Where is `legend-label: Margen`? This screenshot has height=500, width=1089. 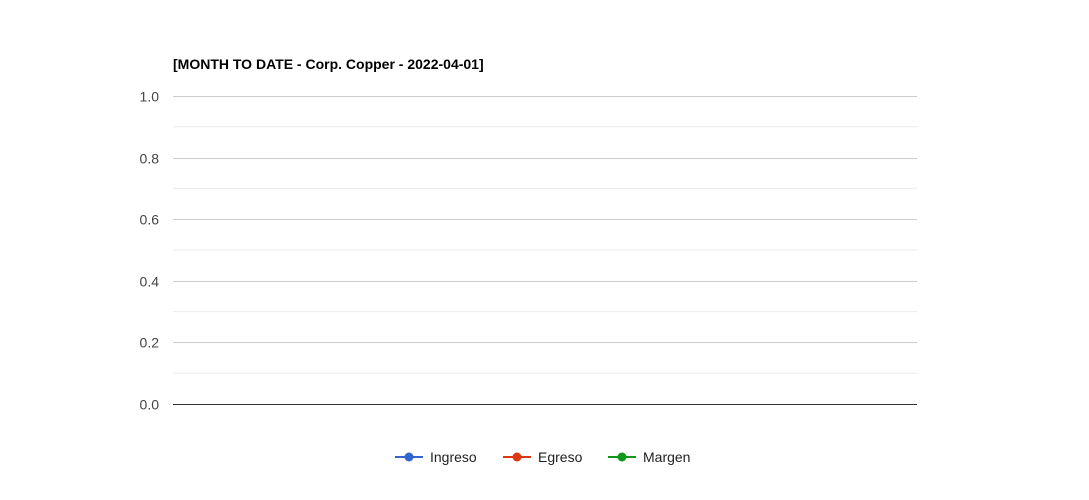 legend-label: Margen is located at coordinates (666, 457).